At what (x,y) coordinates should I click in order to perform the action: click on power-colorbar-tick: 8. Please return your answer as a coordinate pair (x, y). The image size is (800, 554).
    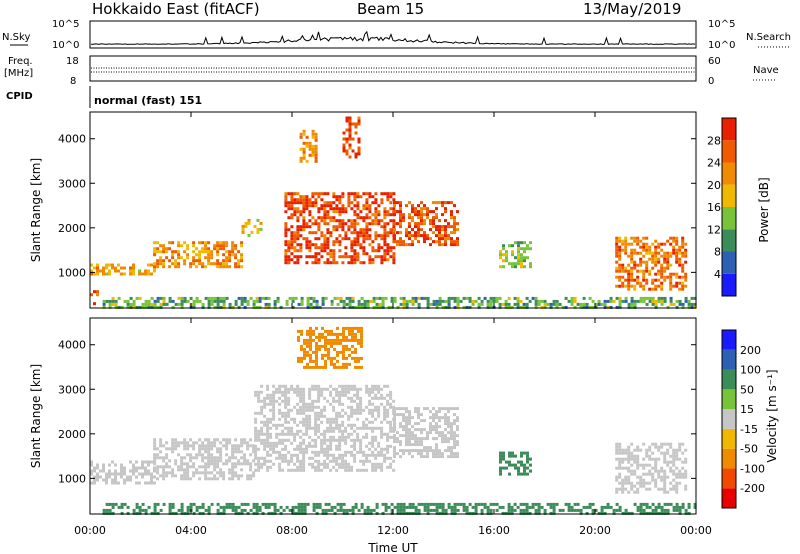
    Looking at the image, I should click on (717, 252).